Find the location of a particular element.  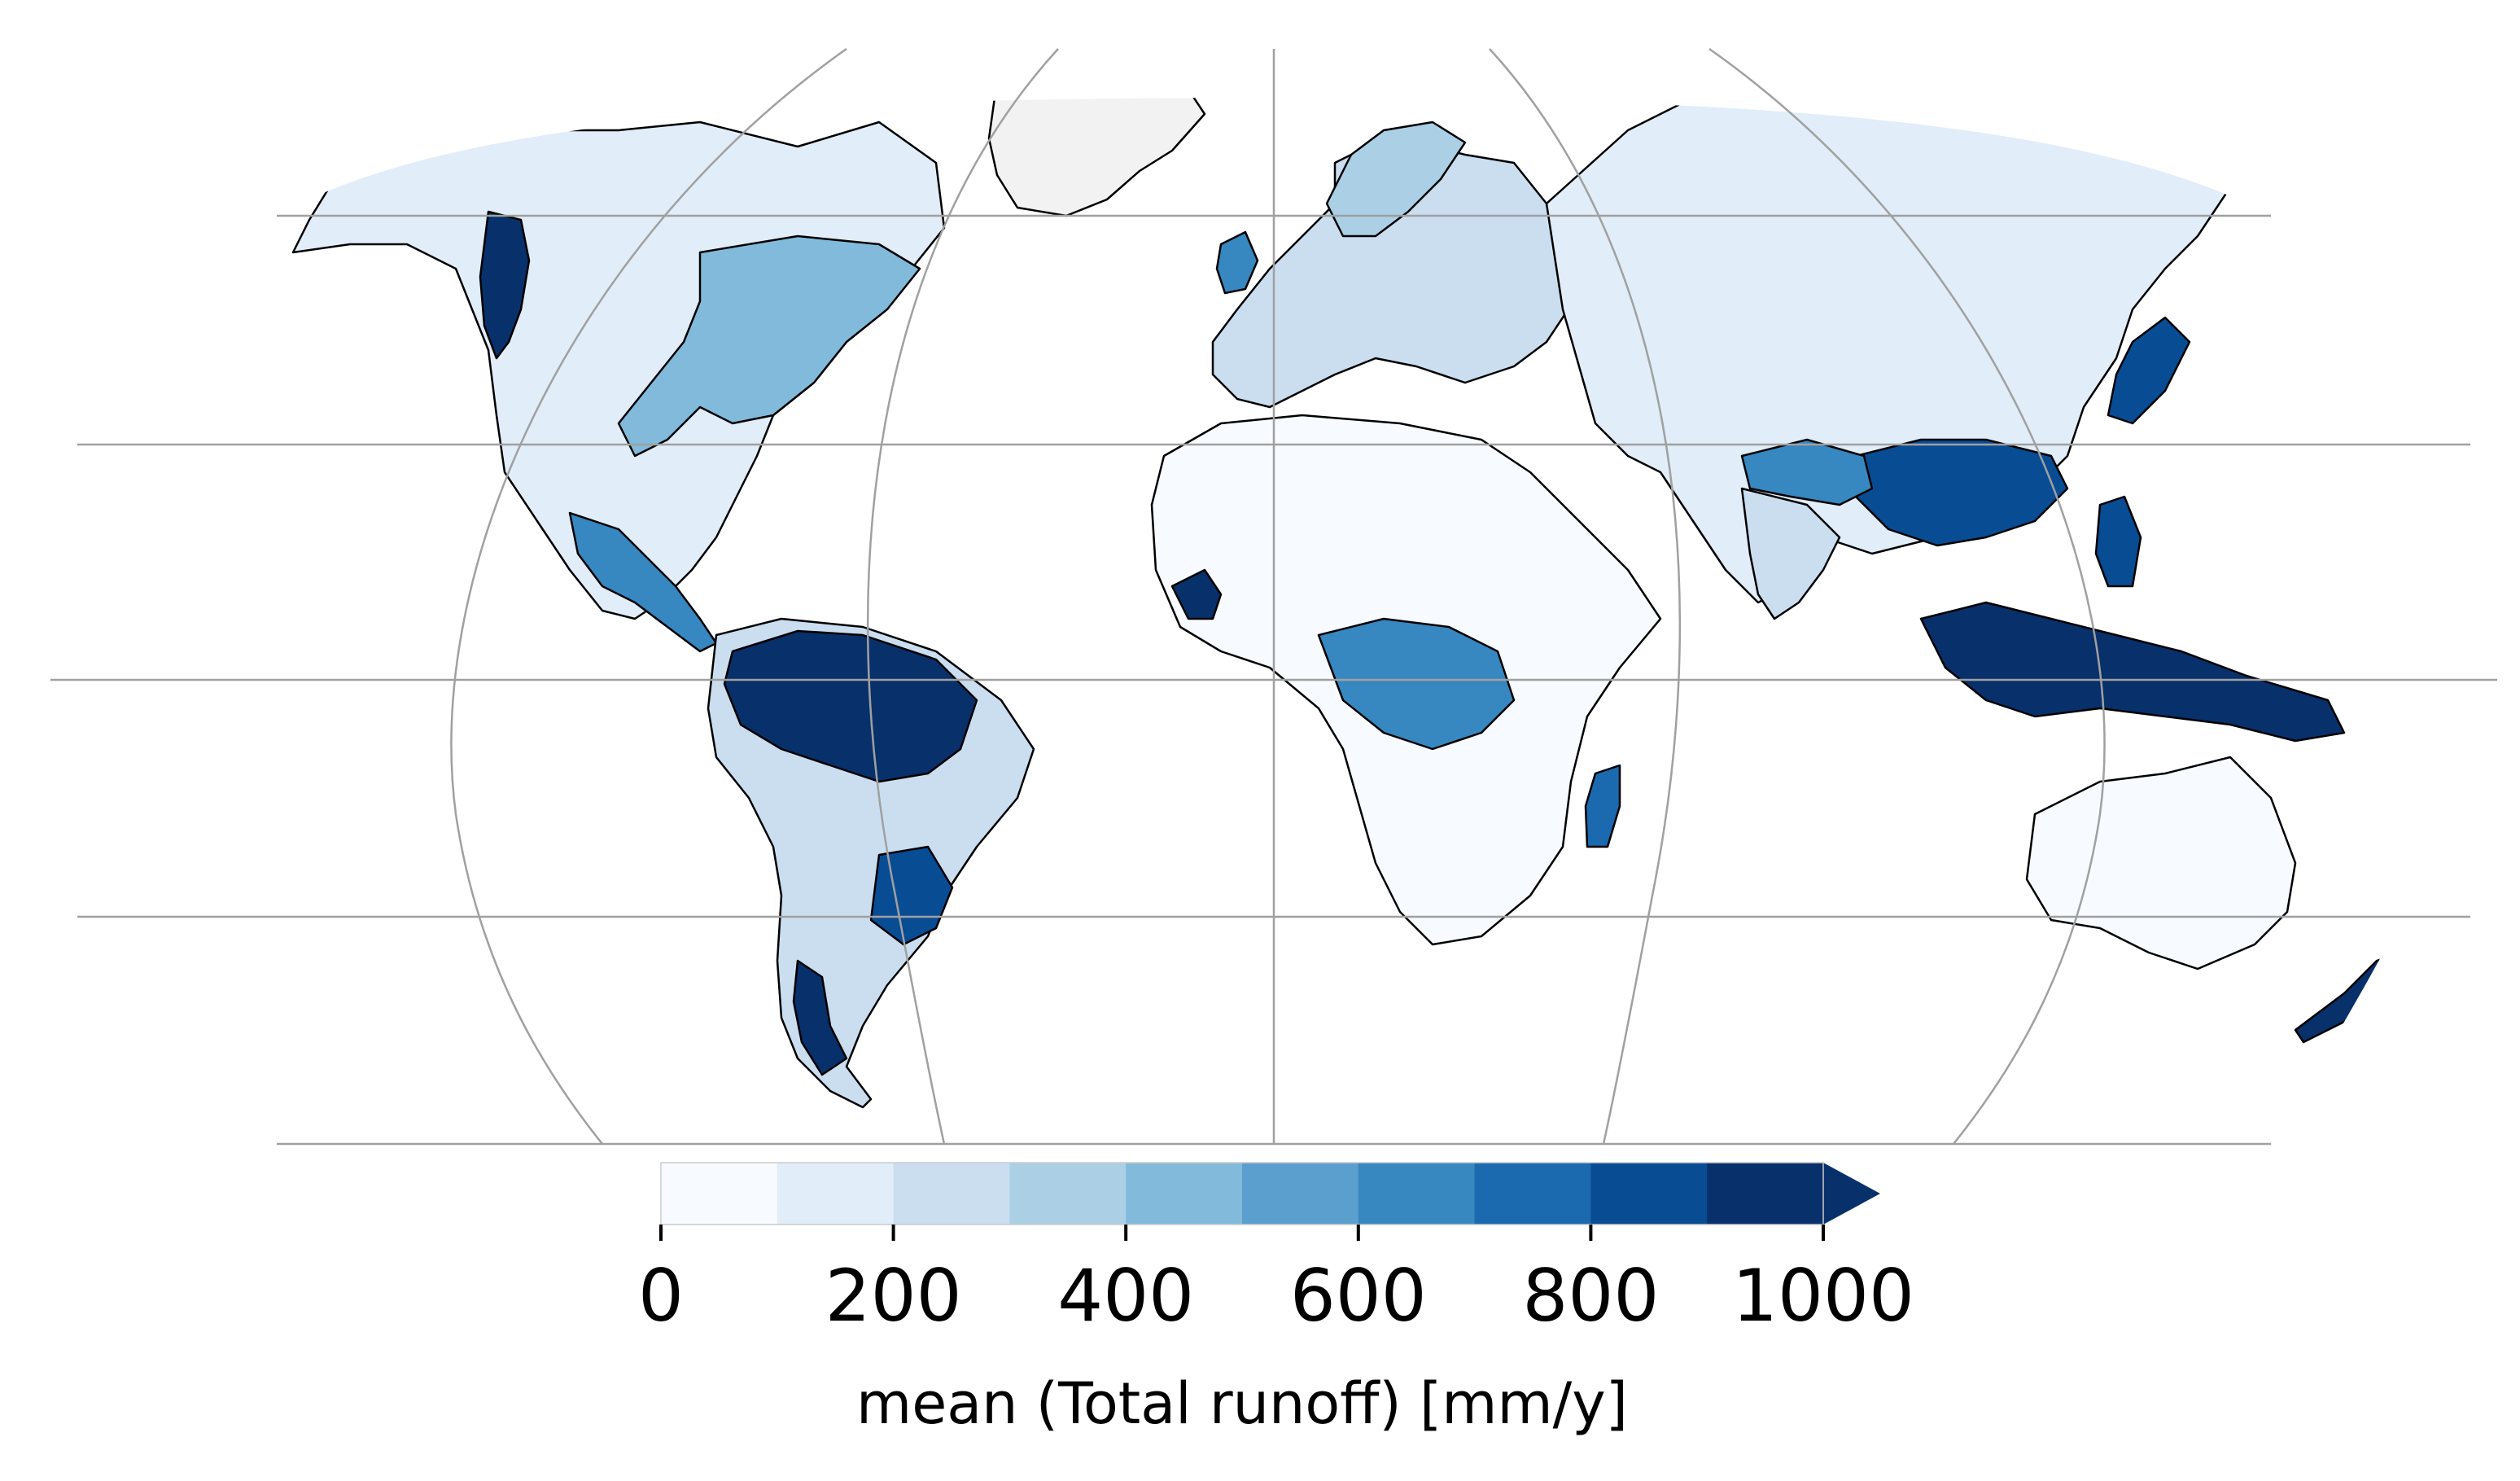

colorbar-ticks is located at coordinates (1242, 1233).